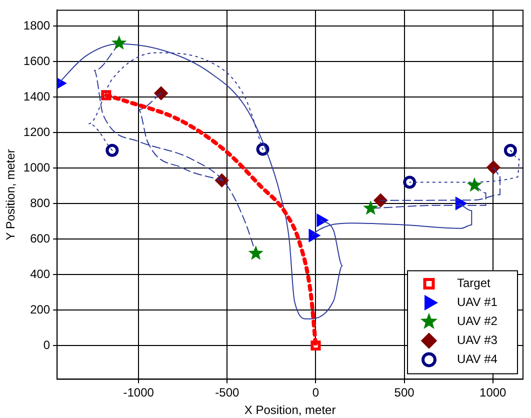  I want to click on y-tick-label: 1000, so click(36, 167).